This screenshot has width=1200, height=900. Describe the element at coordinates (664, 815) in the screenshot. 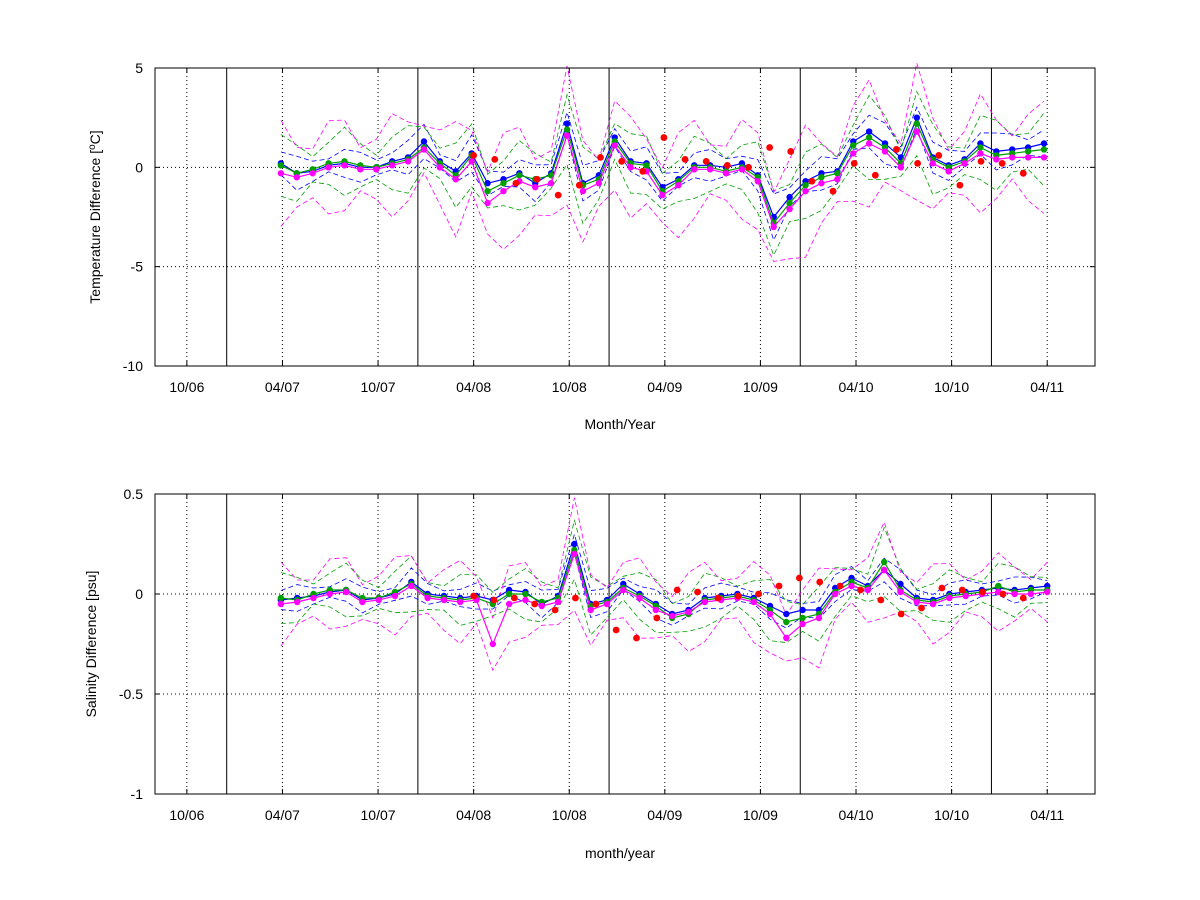

I see `x-tick-label: 04/09` at that location.